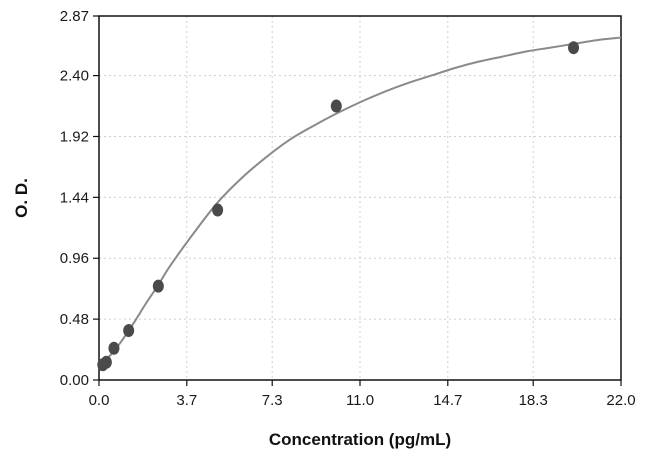 This screenshot has width=650, height=463. Describe the element at coordinates (272, 400) in the screenshot. I see `x-tick-label: 7.3` at that location.